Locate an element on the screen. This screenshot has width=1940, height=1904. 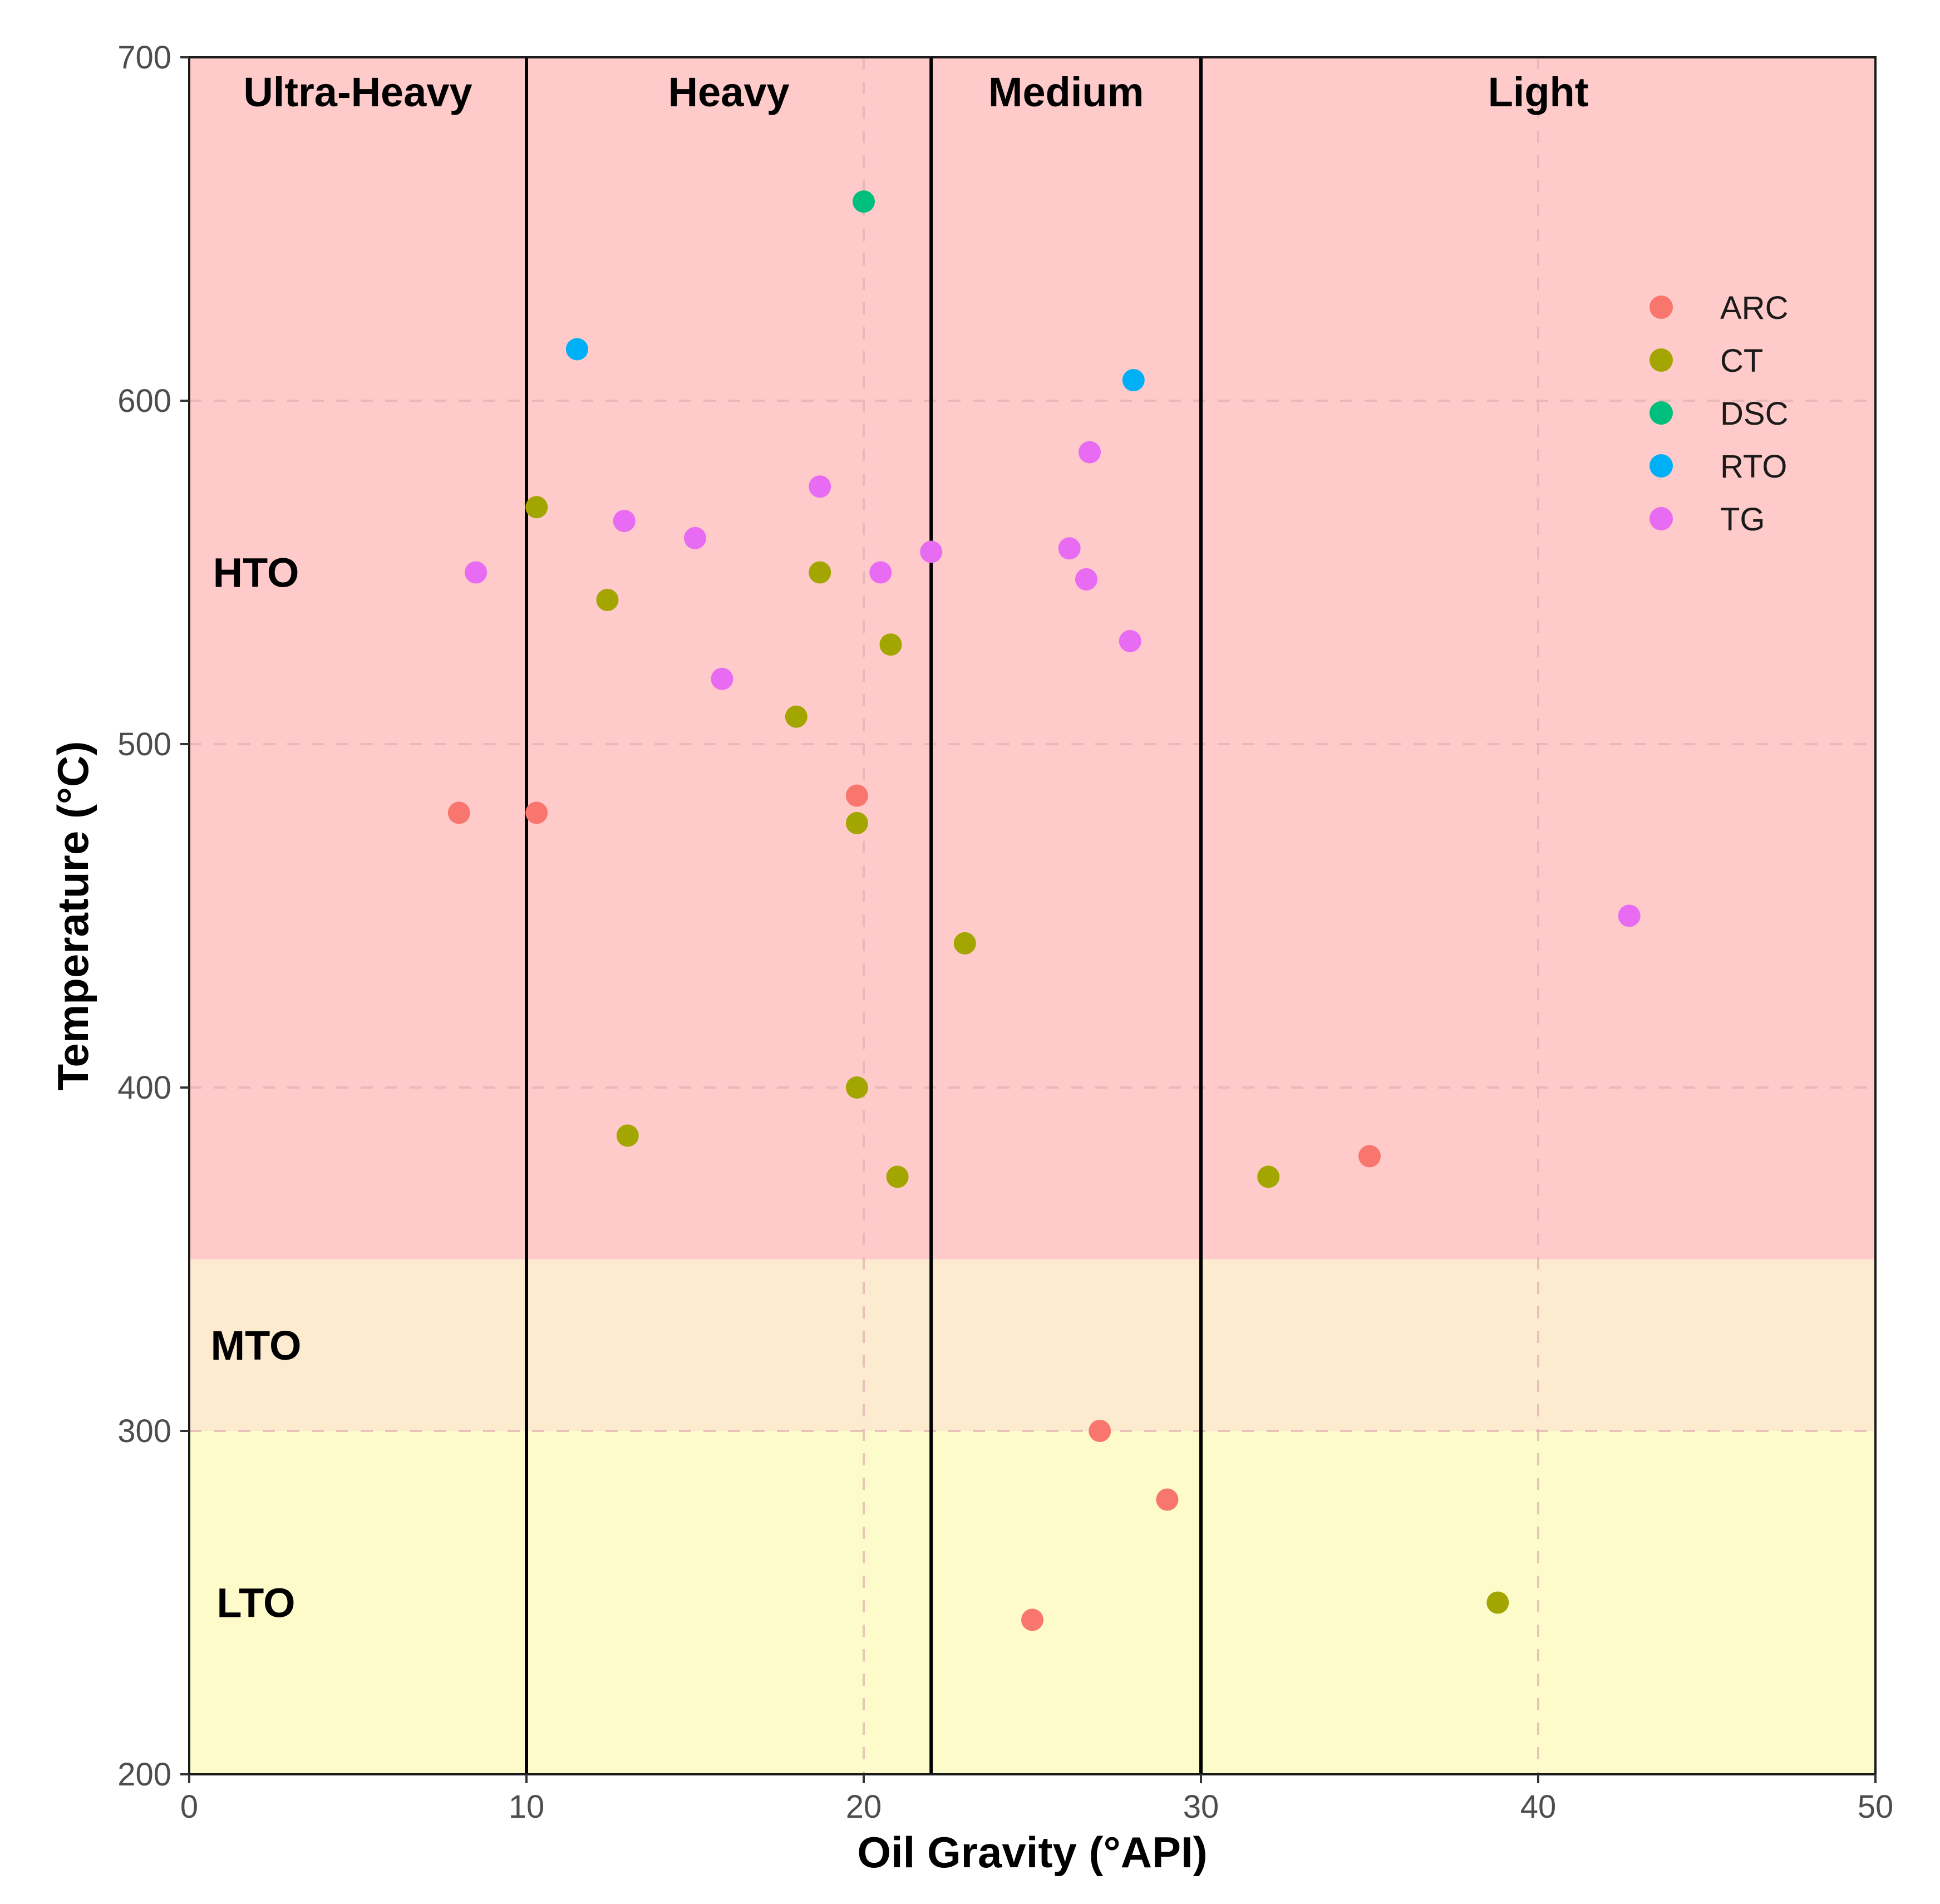
band-mto is located at coordinates (1032, 1345).